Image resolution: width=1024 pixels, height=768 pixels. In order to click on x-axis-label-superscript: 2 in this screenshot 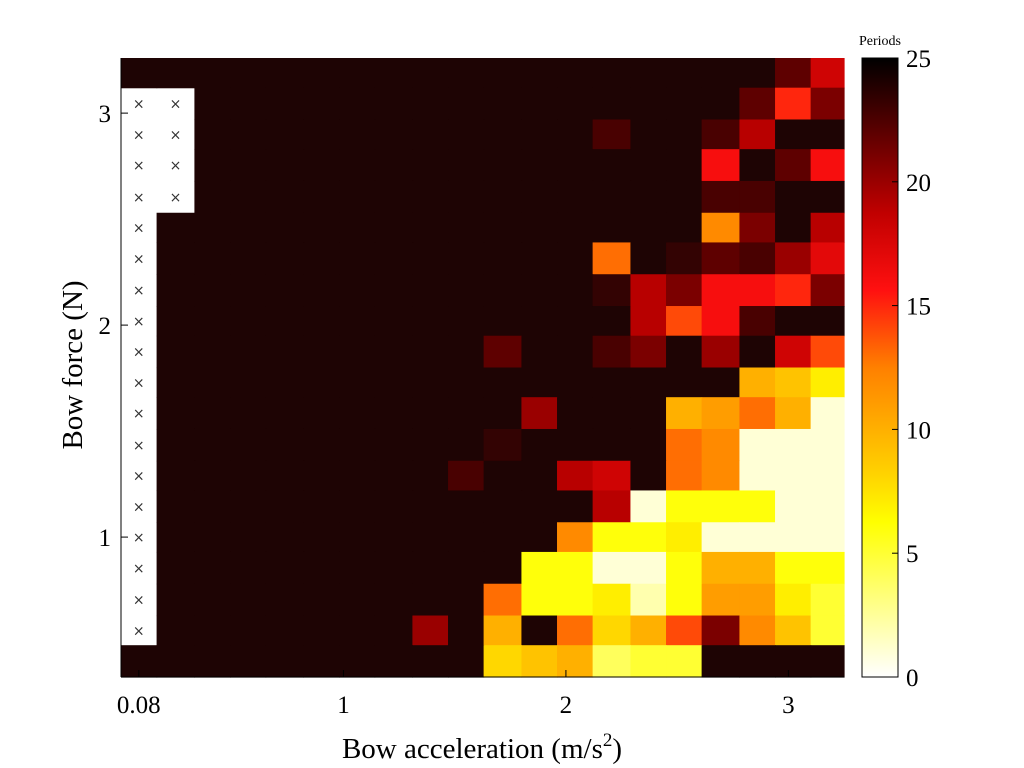, I will do `click(608, 740)`.